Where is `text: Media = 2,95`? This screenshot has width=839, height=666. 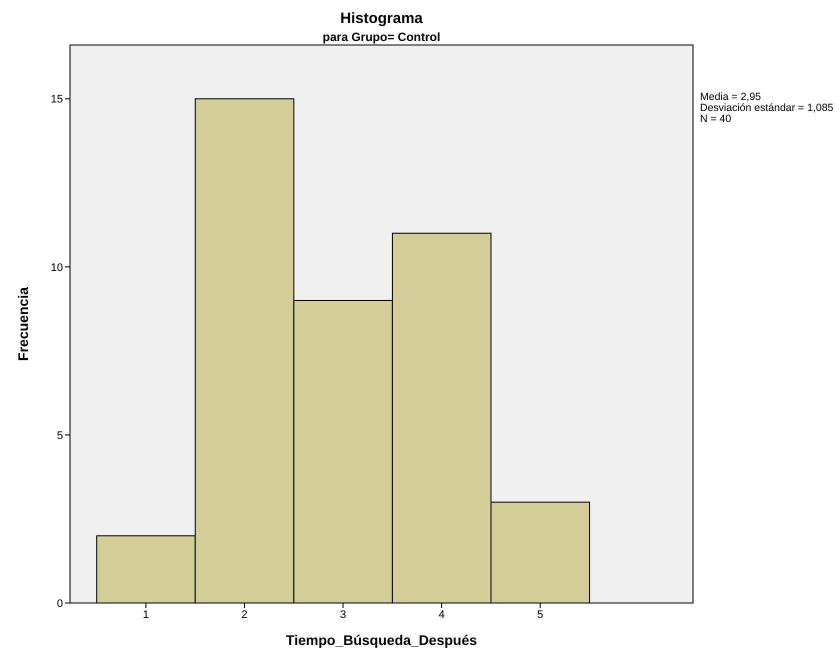
text: Media = 2,95 is located at coordinates (731, 97).